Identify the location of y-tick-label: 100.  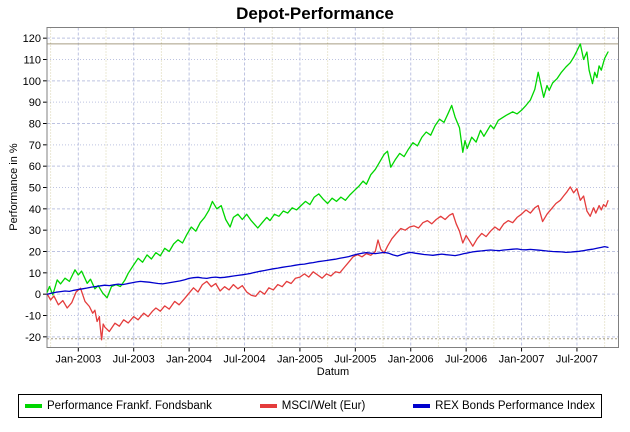
(32, 82).